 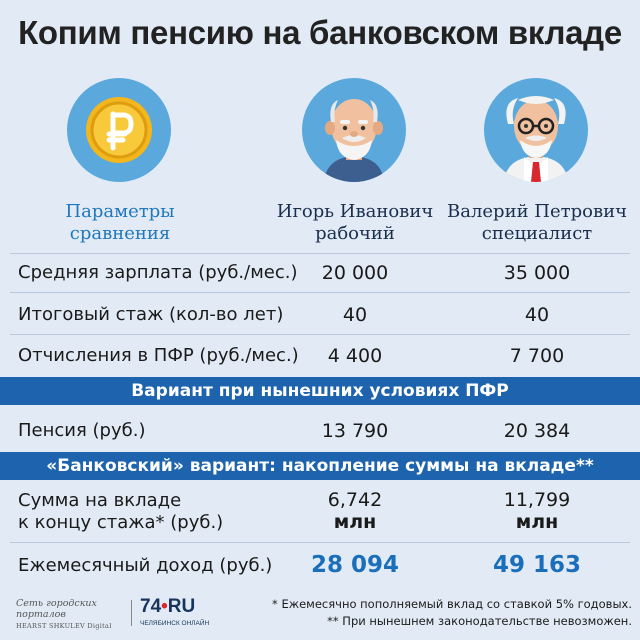 I want to click on pension-valery: 20 384, so click(x=537, y=431).